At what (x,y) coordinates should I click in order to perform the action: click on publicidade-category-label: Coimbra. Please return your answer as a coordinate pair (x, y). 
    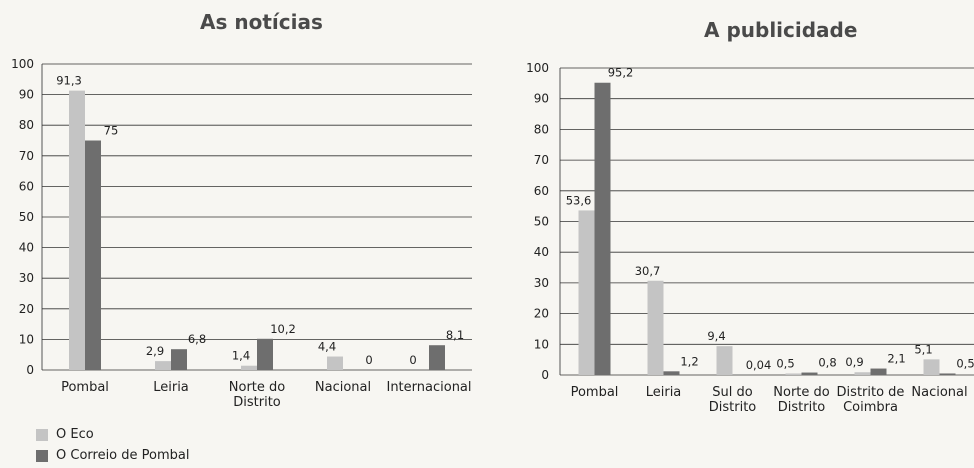
    Looking at the image, I should click on (870, 407).